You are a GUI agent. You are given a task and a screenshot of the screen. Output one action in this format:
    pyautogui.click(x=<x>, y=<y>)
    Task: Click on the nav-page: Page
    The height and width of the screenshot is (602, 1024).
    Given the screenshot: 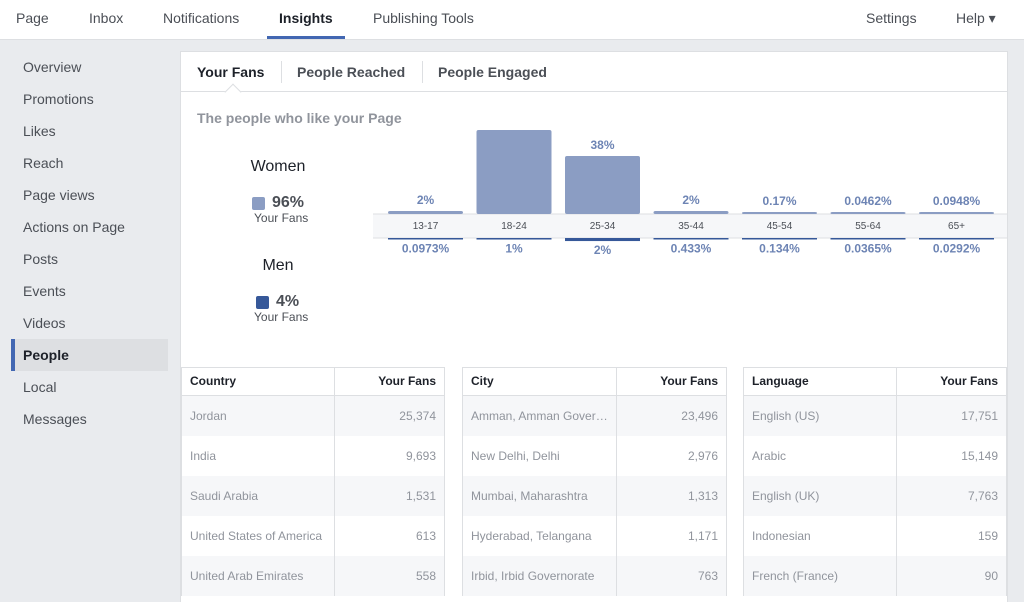 What is the action you would take?
    pyautogui.click(x=32, y=18)
    